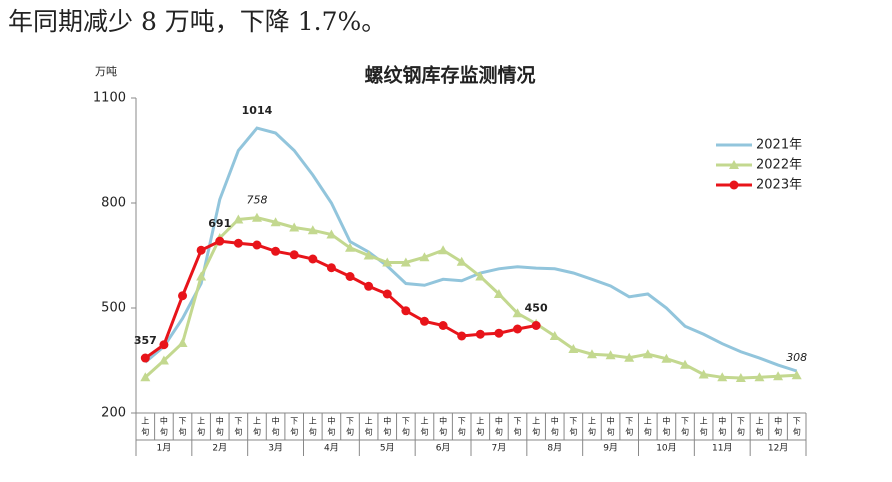 Image resolution: width=892 pixels, height=482 pixels. What do you see at coordinates (331, 448) in the screenshot?
I see `group-label: 4月` at bounding box center [331, 448].